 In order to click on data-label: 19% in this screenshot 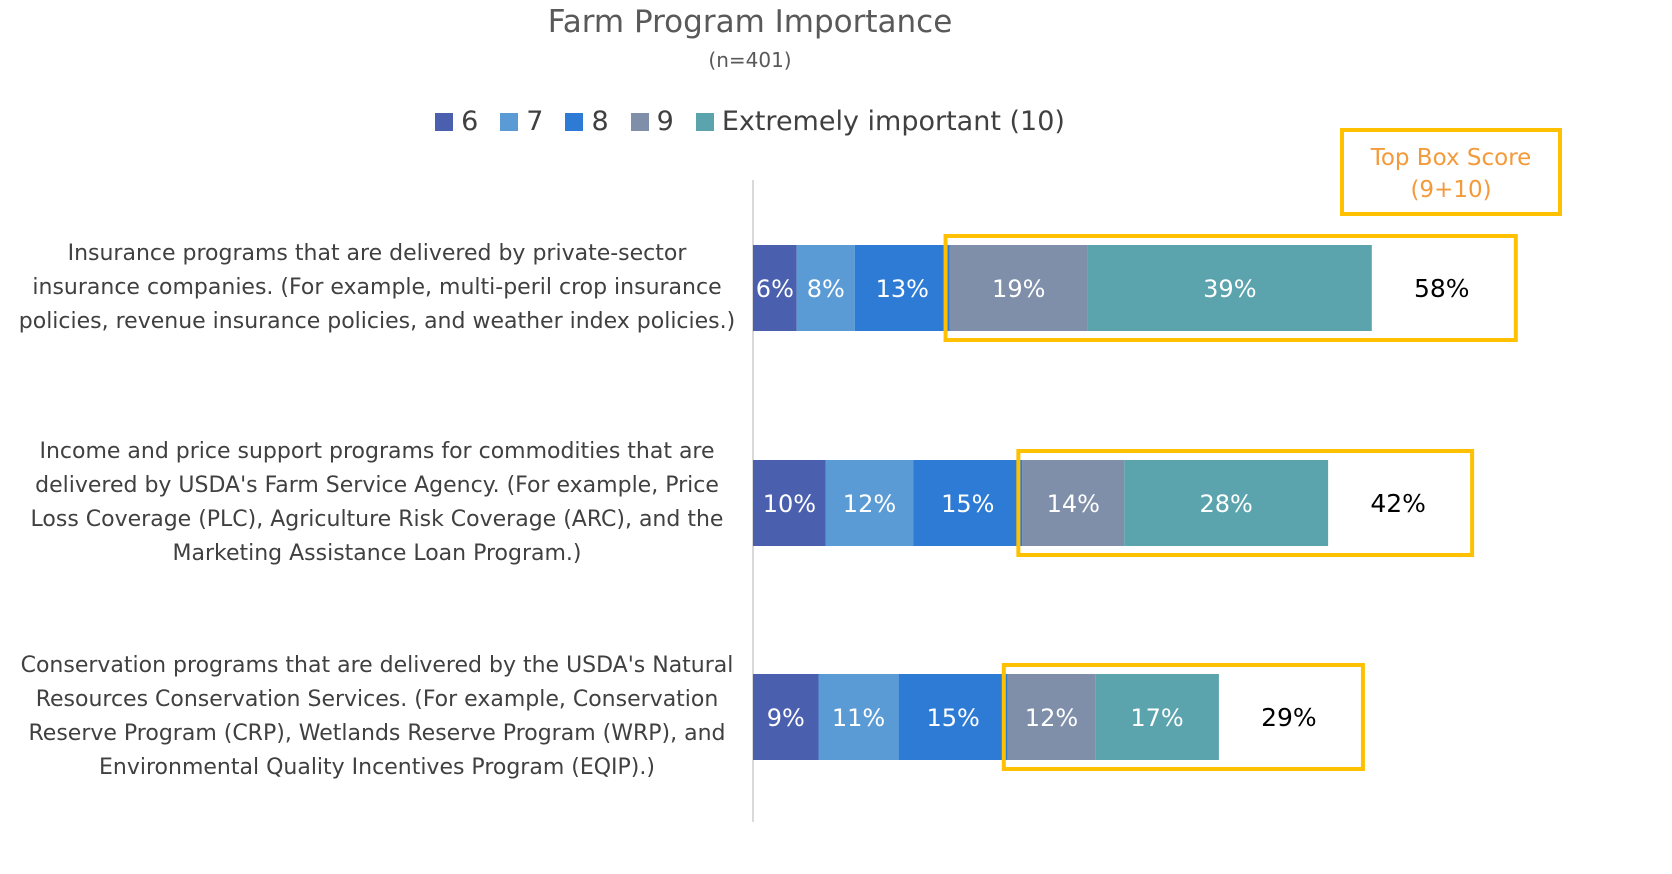, I will do `click(1018, 289)`.